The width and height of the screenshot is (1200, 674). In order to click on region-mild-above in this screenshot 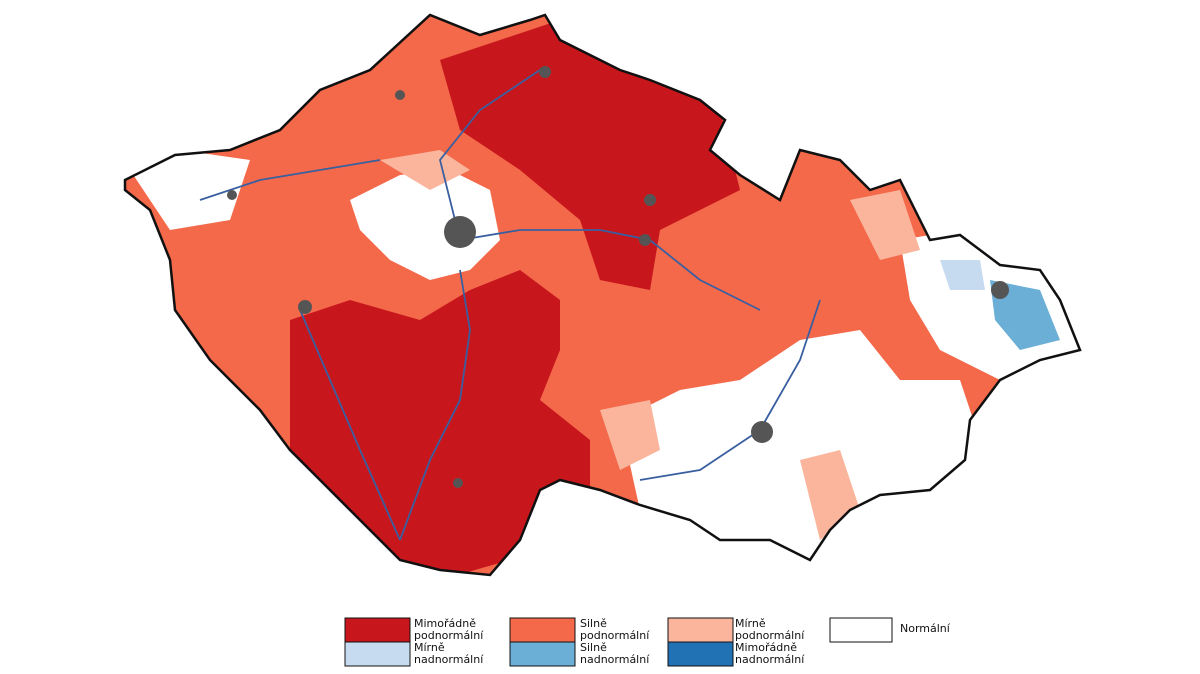, I will do `click(962, 275)`.